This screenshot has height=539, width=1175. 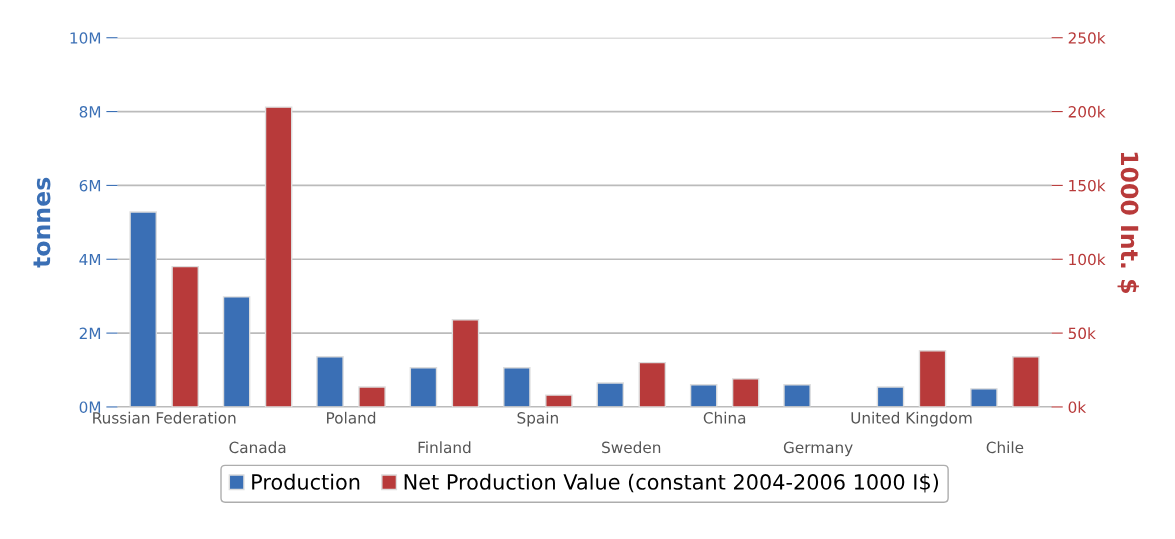 What do you see at coordinates (671, 483) in the screenshot?
I see `legend-label: Net Production Value (constant 2004-2006 1000 I$)` at bounding box center [671, 483].